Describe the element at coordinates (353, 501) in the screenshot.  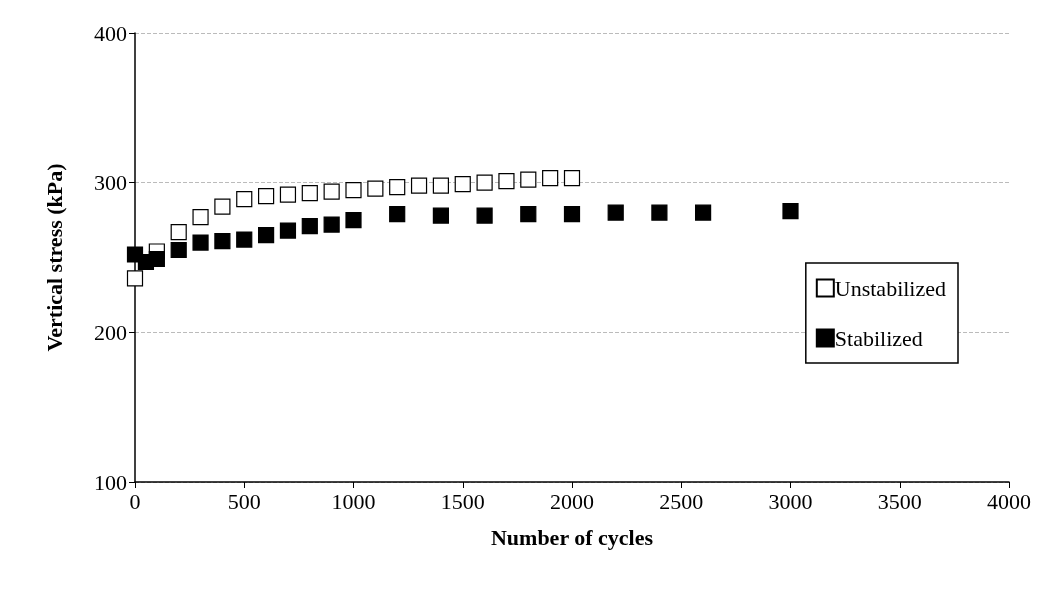
I see `x-tick-label: 1000` at that location.